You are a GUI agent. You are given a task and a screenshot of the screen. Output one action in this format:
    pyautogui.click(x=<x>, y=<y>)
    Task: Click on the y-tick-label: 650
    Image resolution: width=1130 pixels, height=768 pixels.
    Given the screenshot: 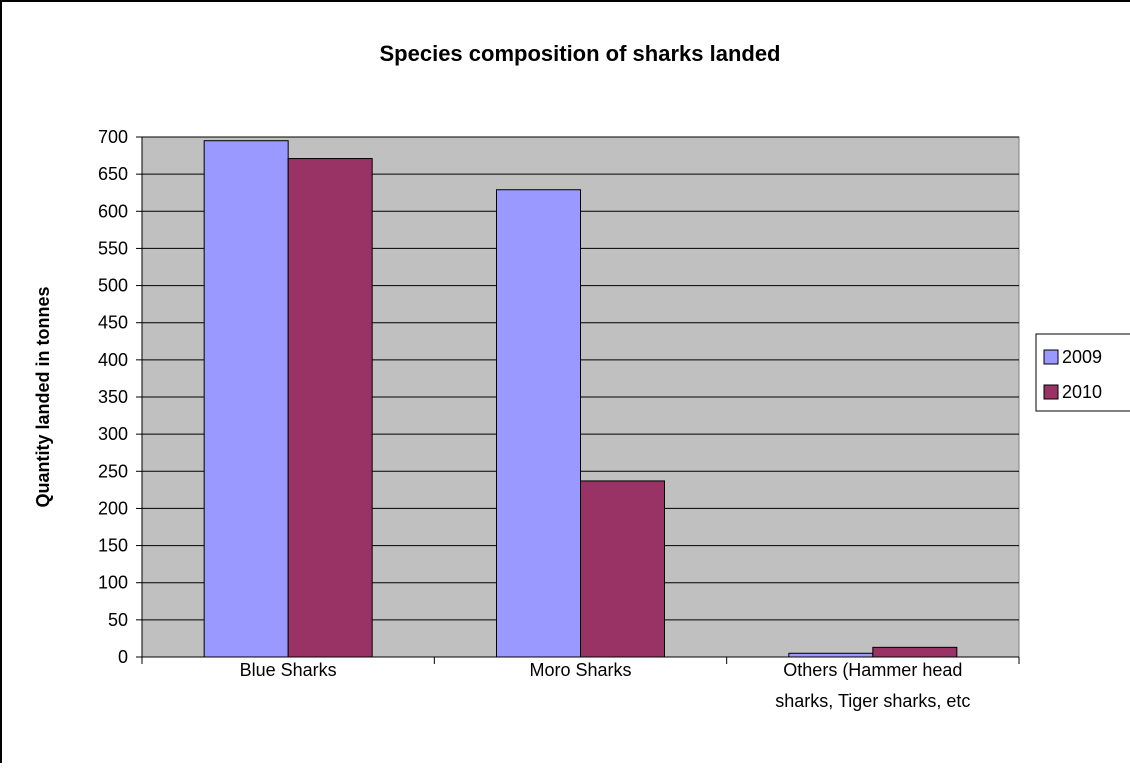 What is the action you would take?
    pyautogui.click(x=113, y=174)
    